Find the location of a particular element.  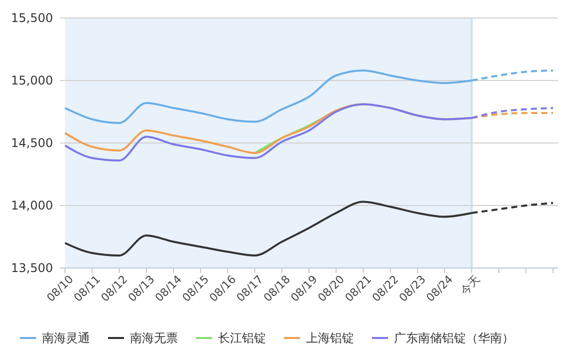

y-tick-label: 13,500 is located at coordinates (32, 267).